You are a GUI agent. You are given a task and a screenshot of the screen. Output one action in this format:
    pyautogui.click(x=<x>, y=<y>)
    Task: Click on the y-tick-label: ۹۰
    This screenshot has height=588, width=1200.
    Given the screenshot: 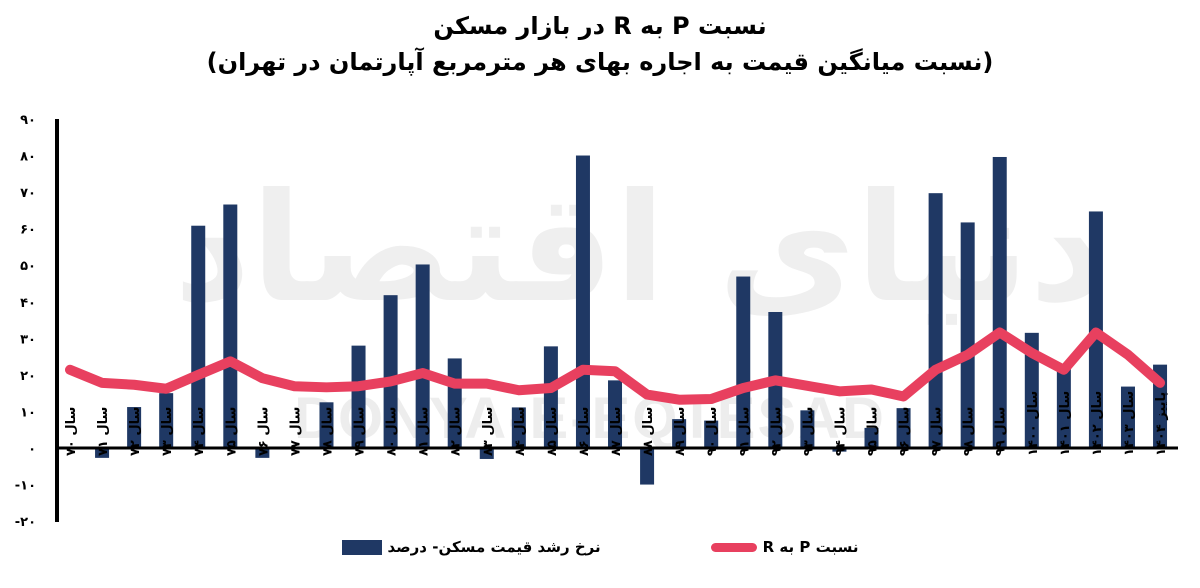 What is the action you would take?
    pyautogui.click(x=28, y=120)
    